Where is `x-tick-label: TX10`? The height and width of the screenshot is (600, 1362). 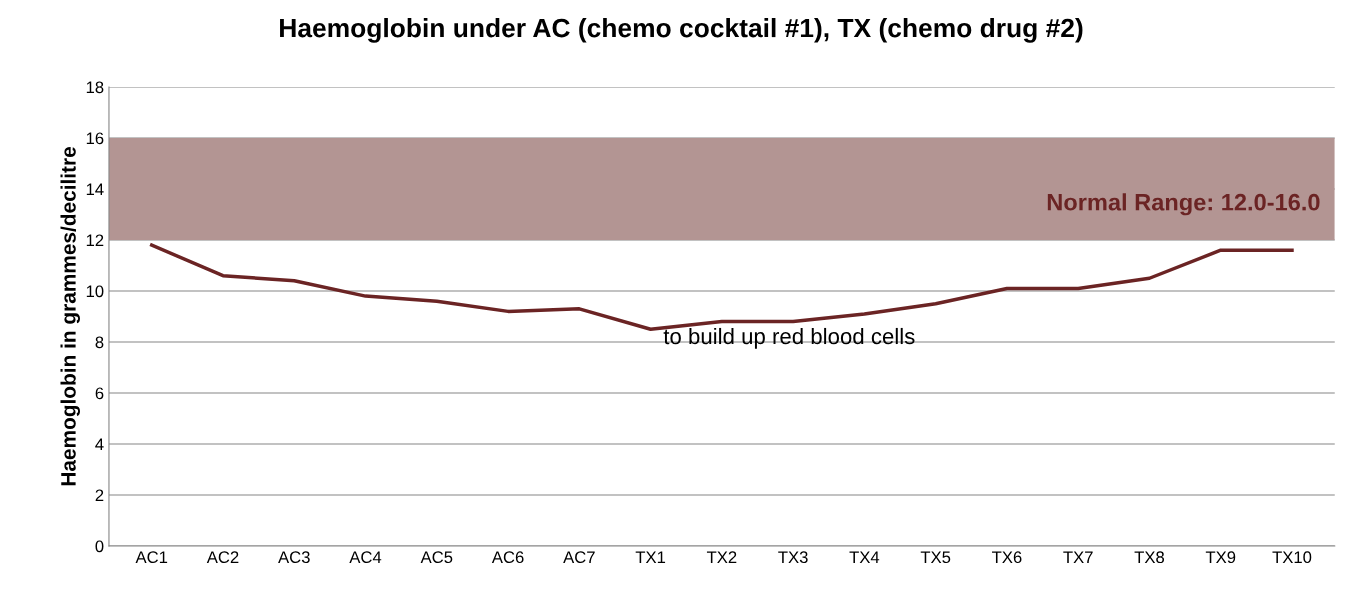
x-tick-label: TX10 is located at coordinates (1292, 557).